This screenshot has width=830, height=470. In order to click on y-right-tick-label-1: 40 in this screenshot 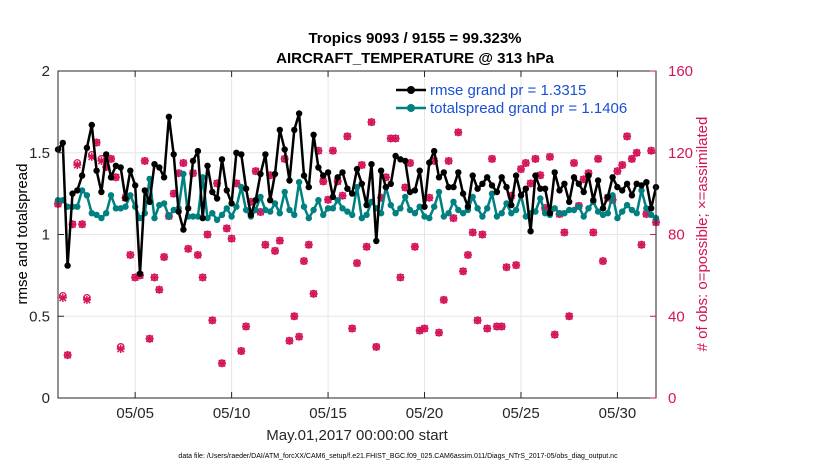, I will do `click(676, 316)`.